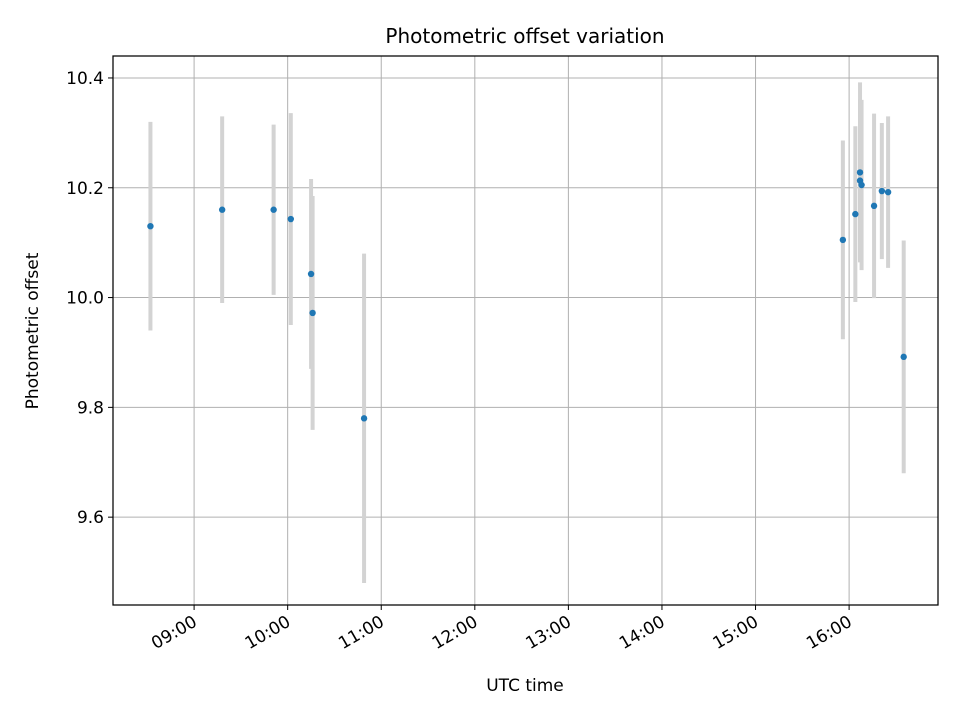 This screenshot has width=960, height=720. I want to click on y-axis-ticks: 9.6 9.8 10.0 10.2 10.4, so click(89, 298).